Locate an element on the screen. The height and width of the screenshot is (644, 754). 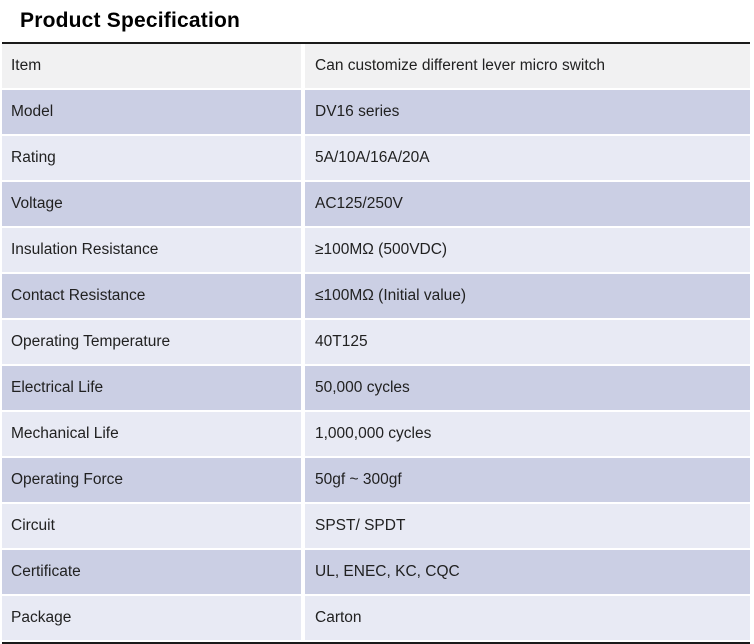
spec-value-cell: Carton is located at coordinates (527, 618).